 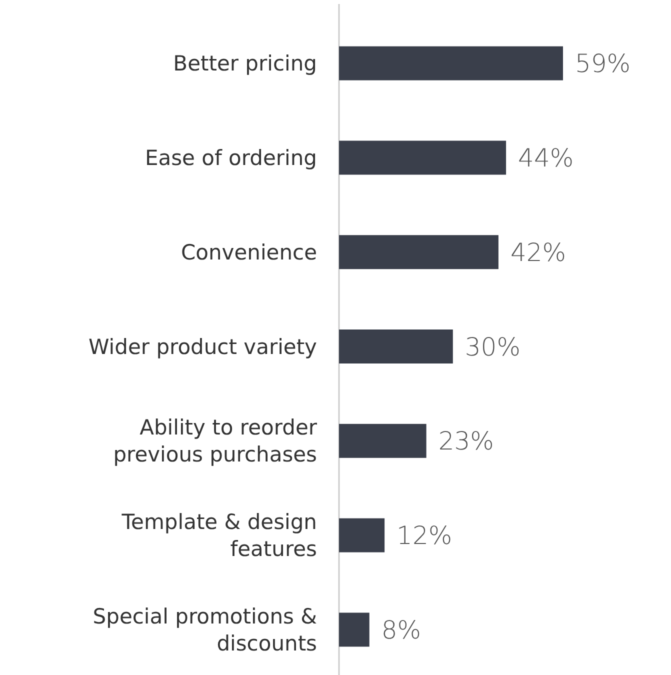 What do you see at coordinates (248, 252) in the screenshot?
I see `y-tick-label: Convenience` at bounding box center [248, 252].